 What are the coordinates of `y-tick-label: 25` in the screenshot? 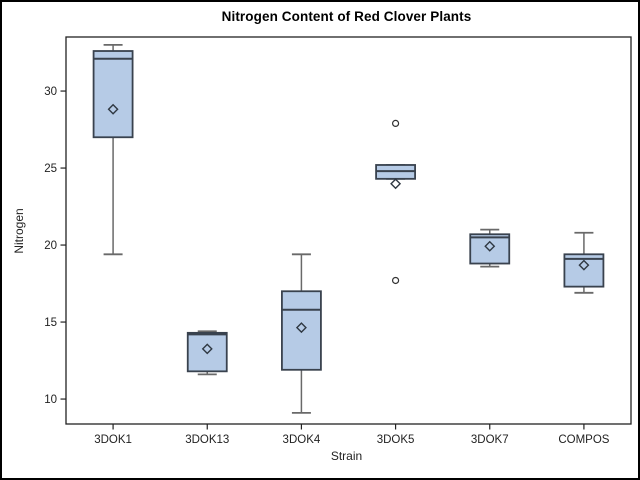 It's located at (50, 169).